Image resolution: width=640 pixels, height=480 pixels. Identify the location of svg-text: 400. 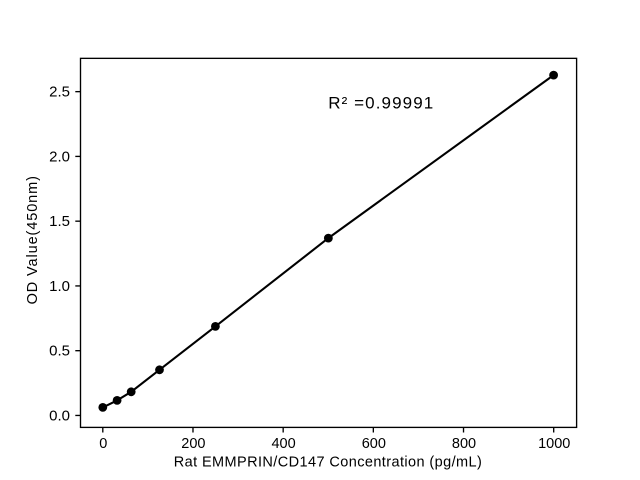
(283, 444).